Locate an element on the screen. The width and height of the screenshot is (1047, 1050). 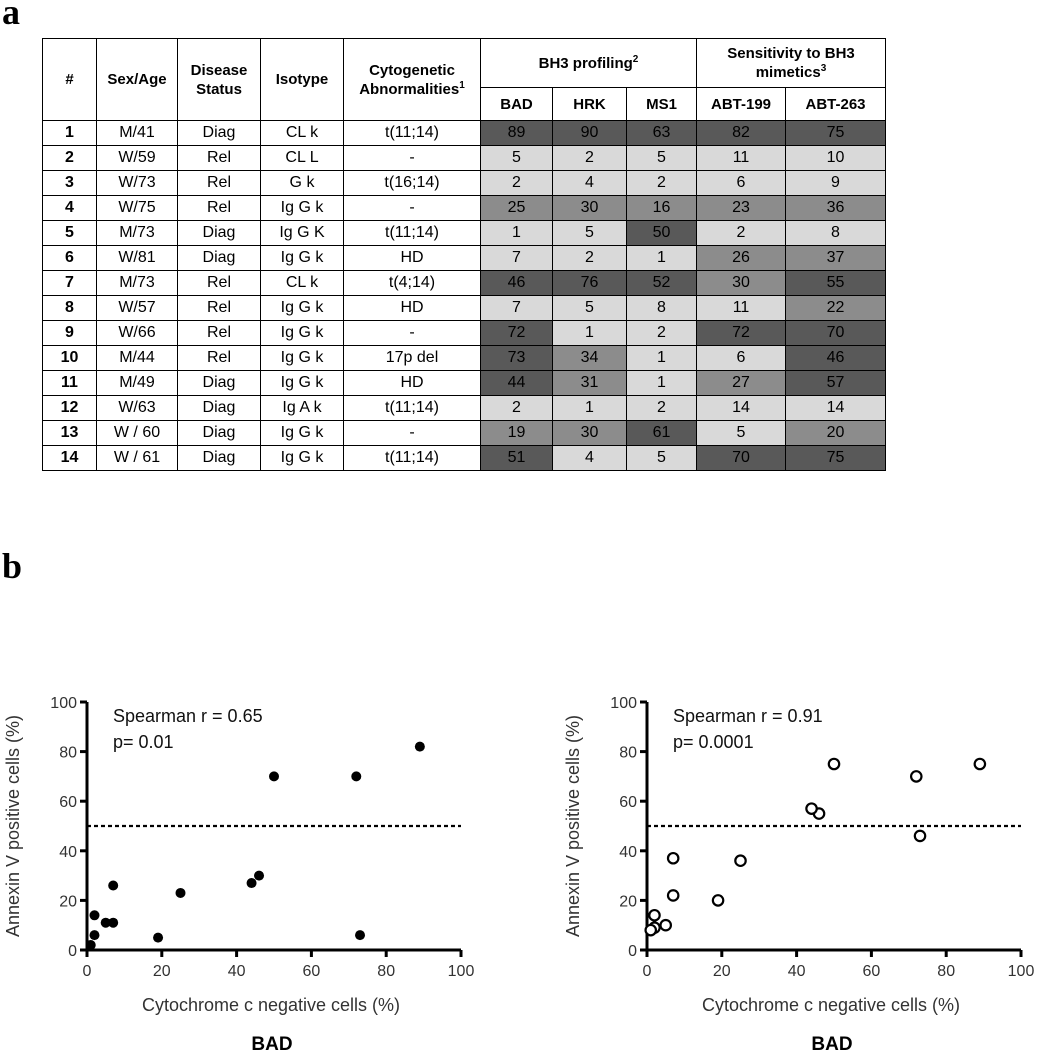
cell-ms1: 63 is located at coordinates (661, 133).